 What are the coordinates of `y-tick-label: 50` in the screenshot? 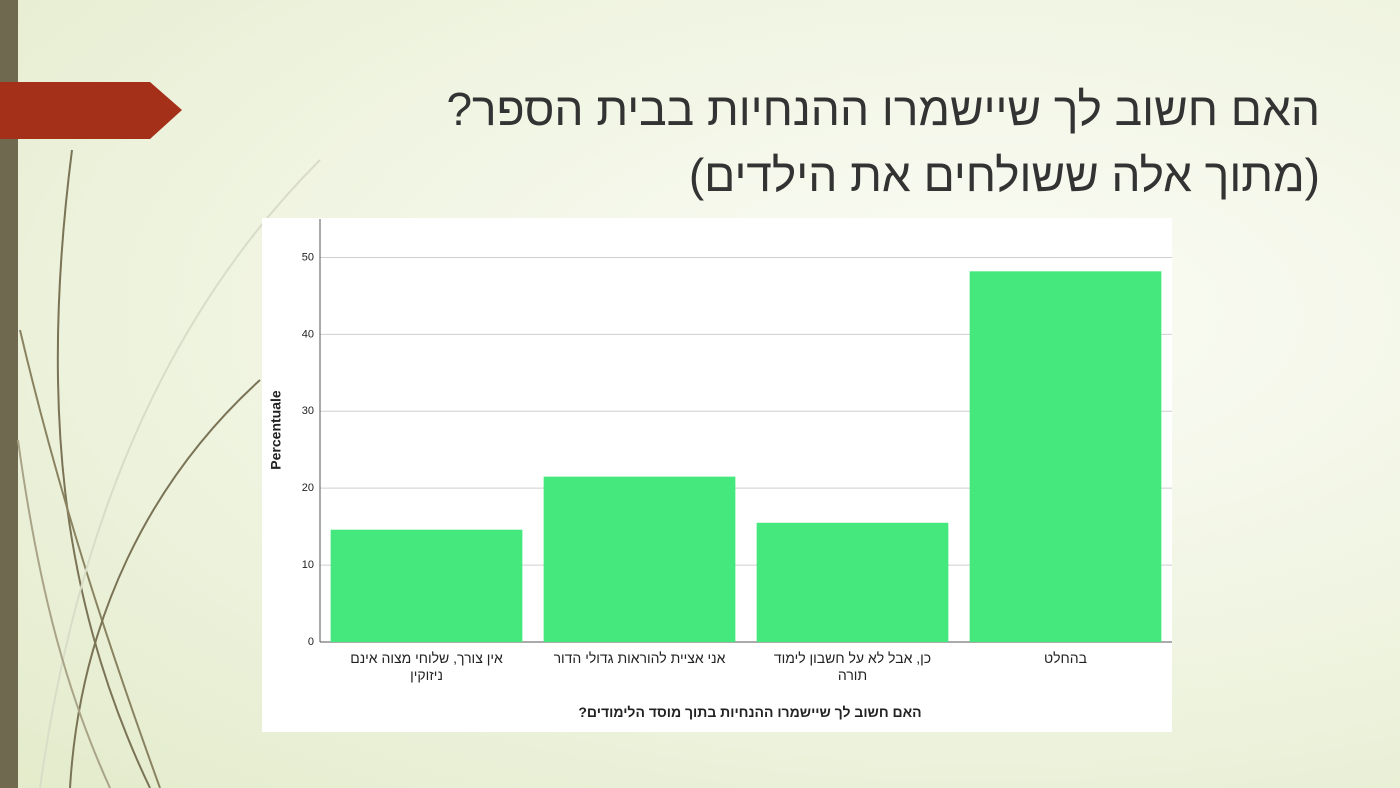 It's located at (308, 257).